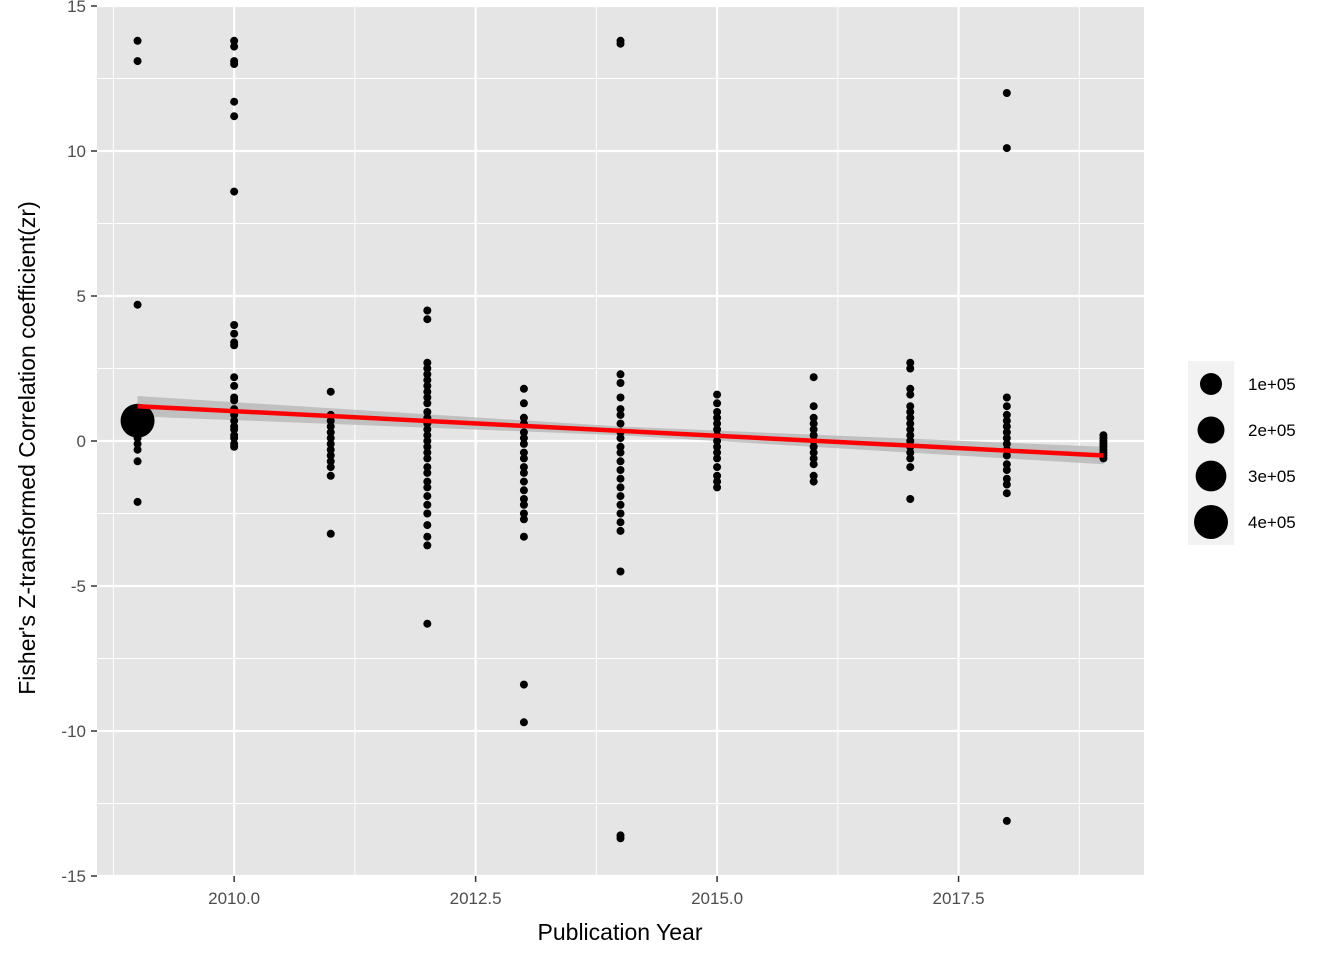 Image resolution: width=1344 pixels, height=960 pixels. I want to click on legend-label: 4e+05, so click(1272, 522).